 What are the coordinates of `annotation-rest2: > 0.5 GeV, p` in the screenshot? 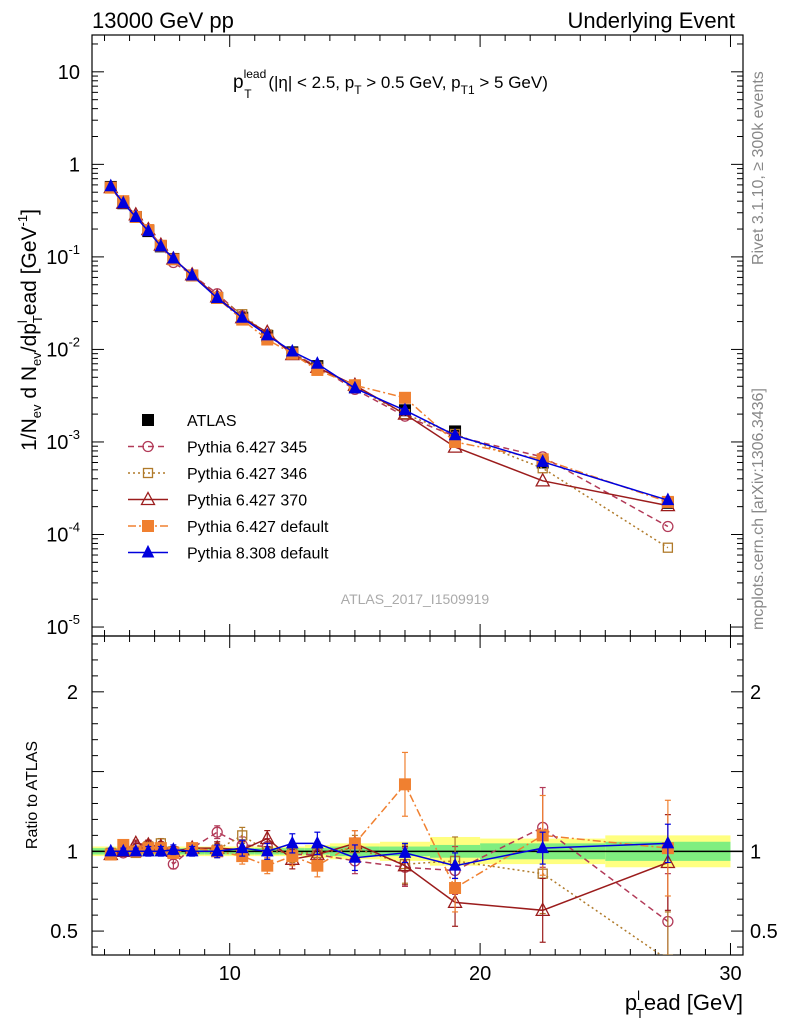 It's located at (411, 82).